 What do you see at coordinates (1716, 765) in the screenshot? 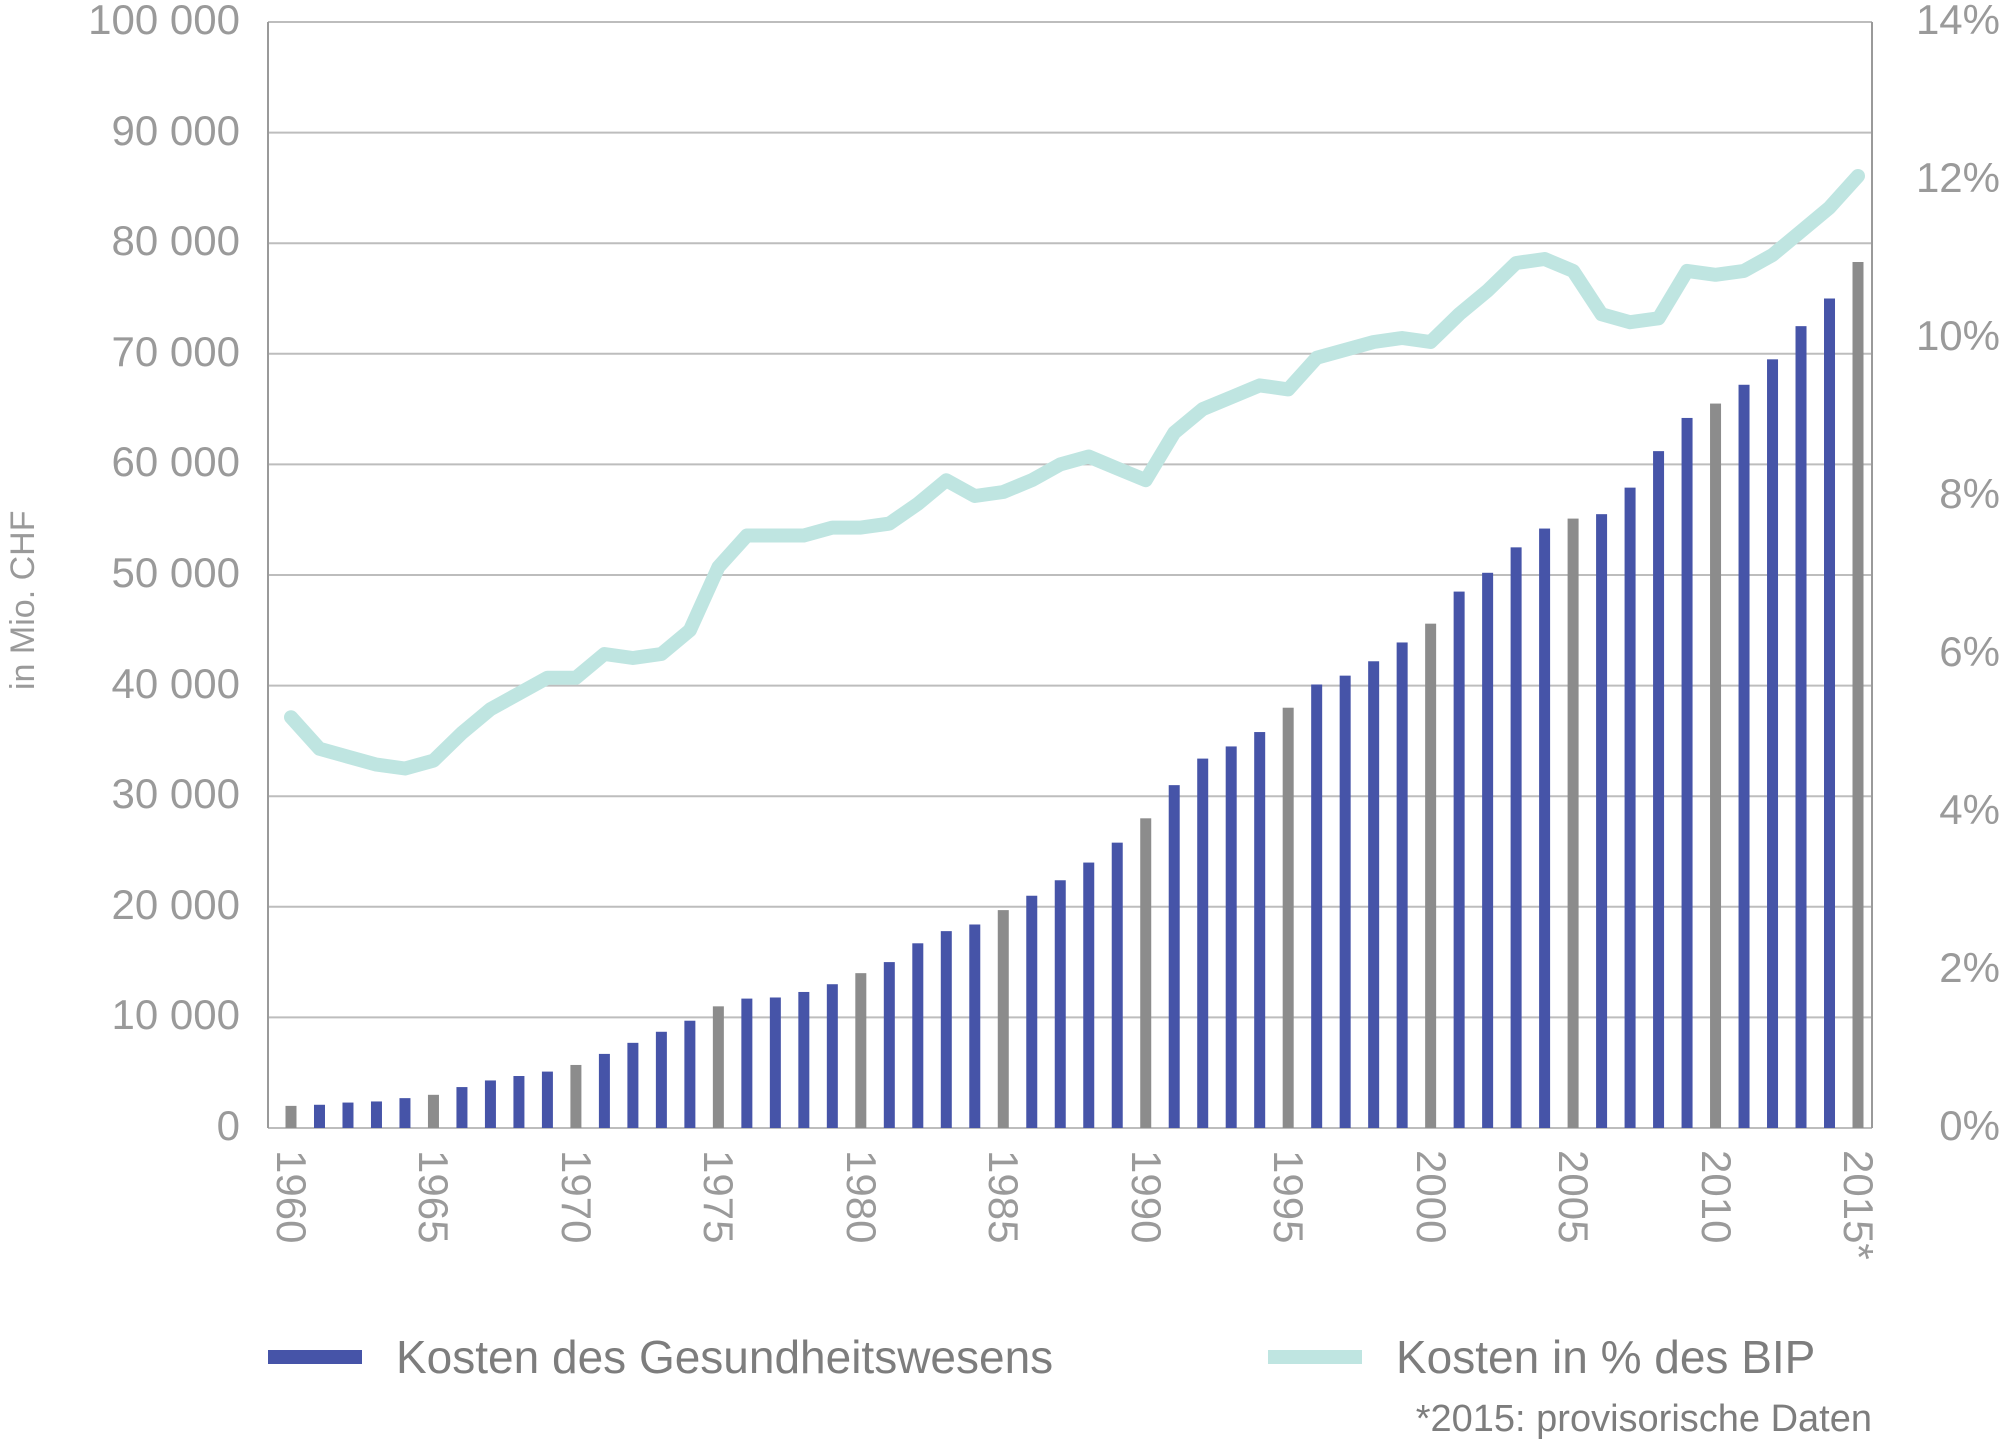
I see `bar-2010` at bounding box center [1716, 765].